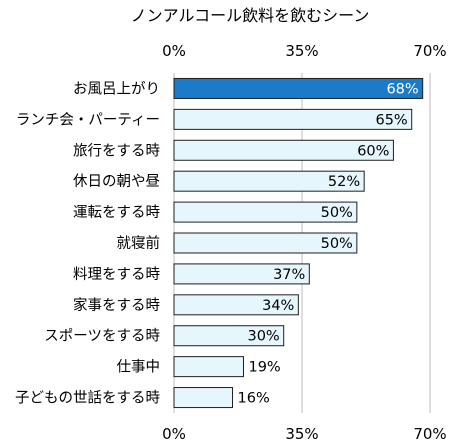 The width and height of the screenshot is (450, 442). Describe the element at coordinates (263, 337) in the screenshot. I see `value-label: 30%` at that location.